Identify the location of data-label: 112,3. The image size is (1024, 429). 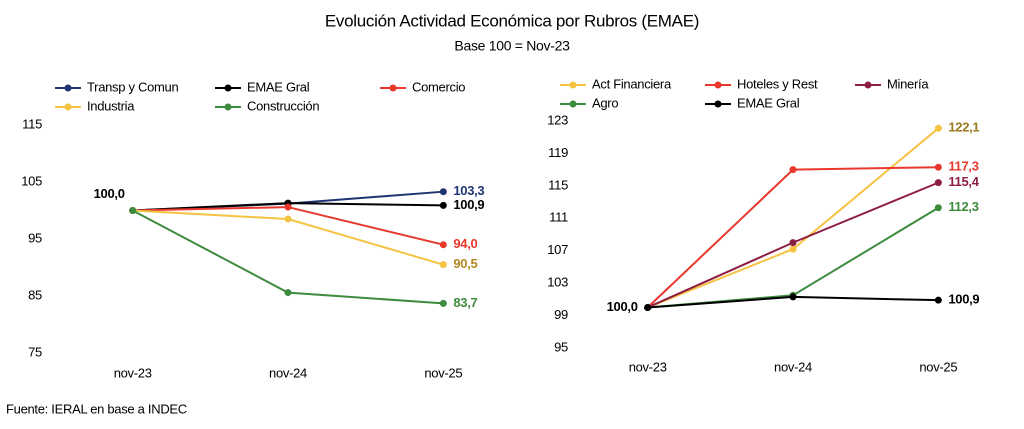
(963, 206).